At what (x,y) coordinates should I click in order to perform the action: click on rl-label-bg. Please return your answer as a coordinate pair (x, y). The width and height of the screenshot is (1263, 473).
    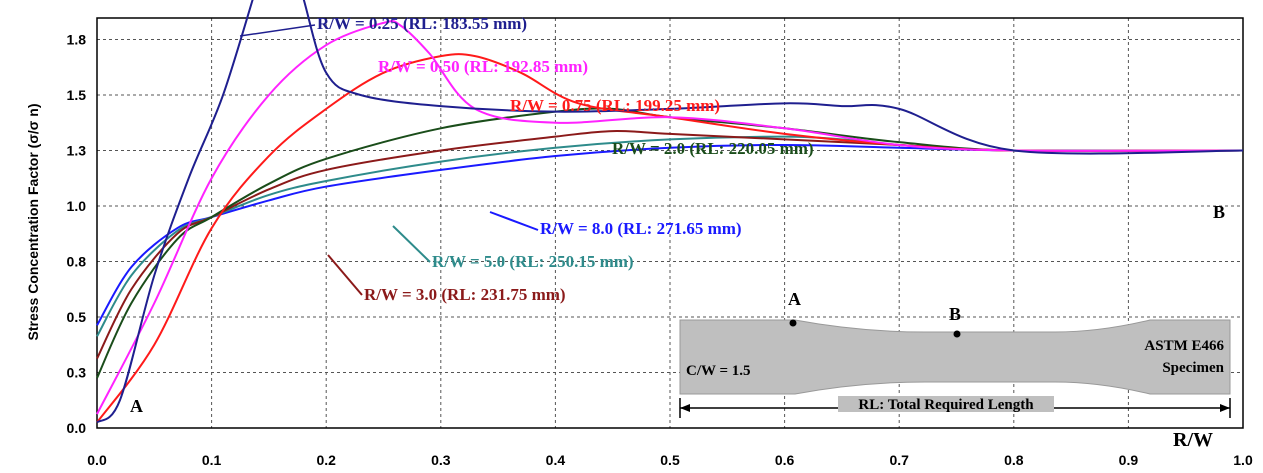
    Looking at the image, I should click on (946, 404).